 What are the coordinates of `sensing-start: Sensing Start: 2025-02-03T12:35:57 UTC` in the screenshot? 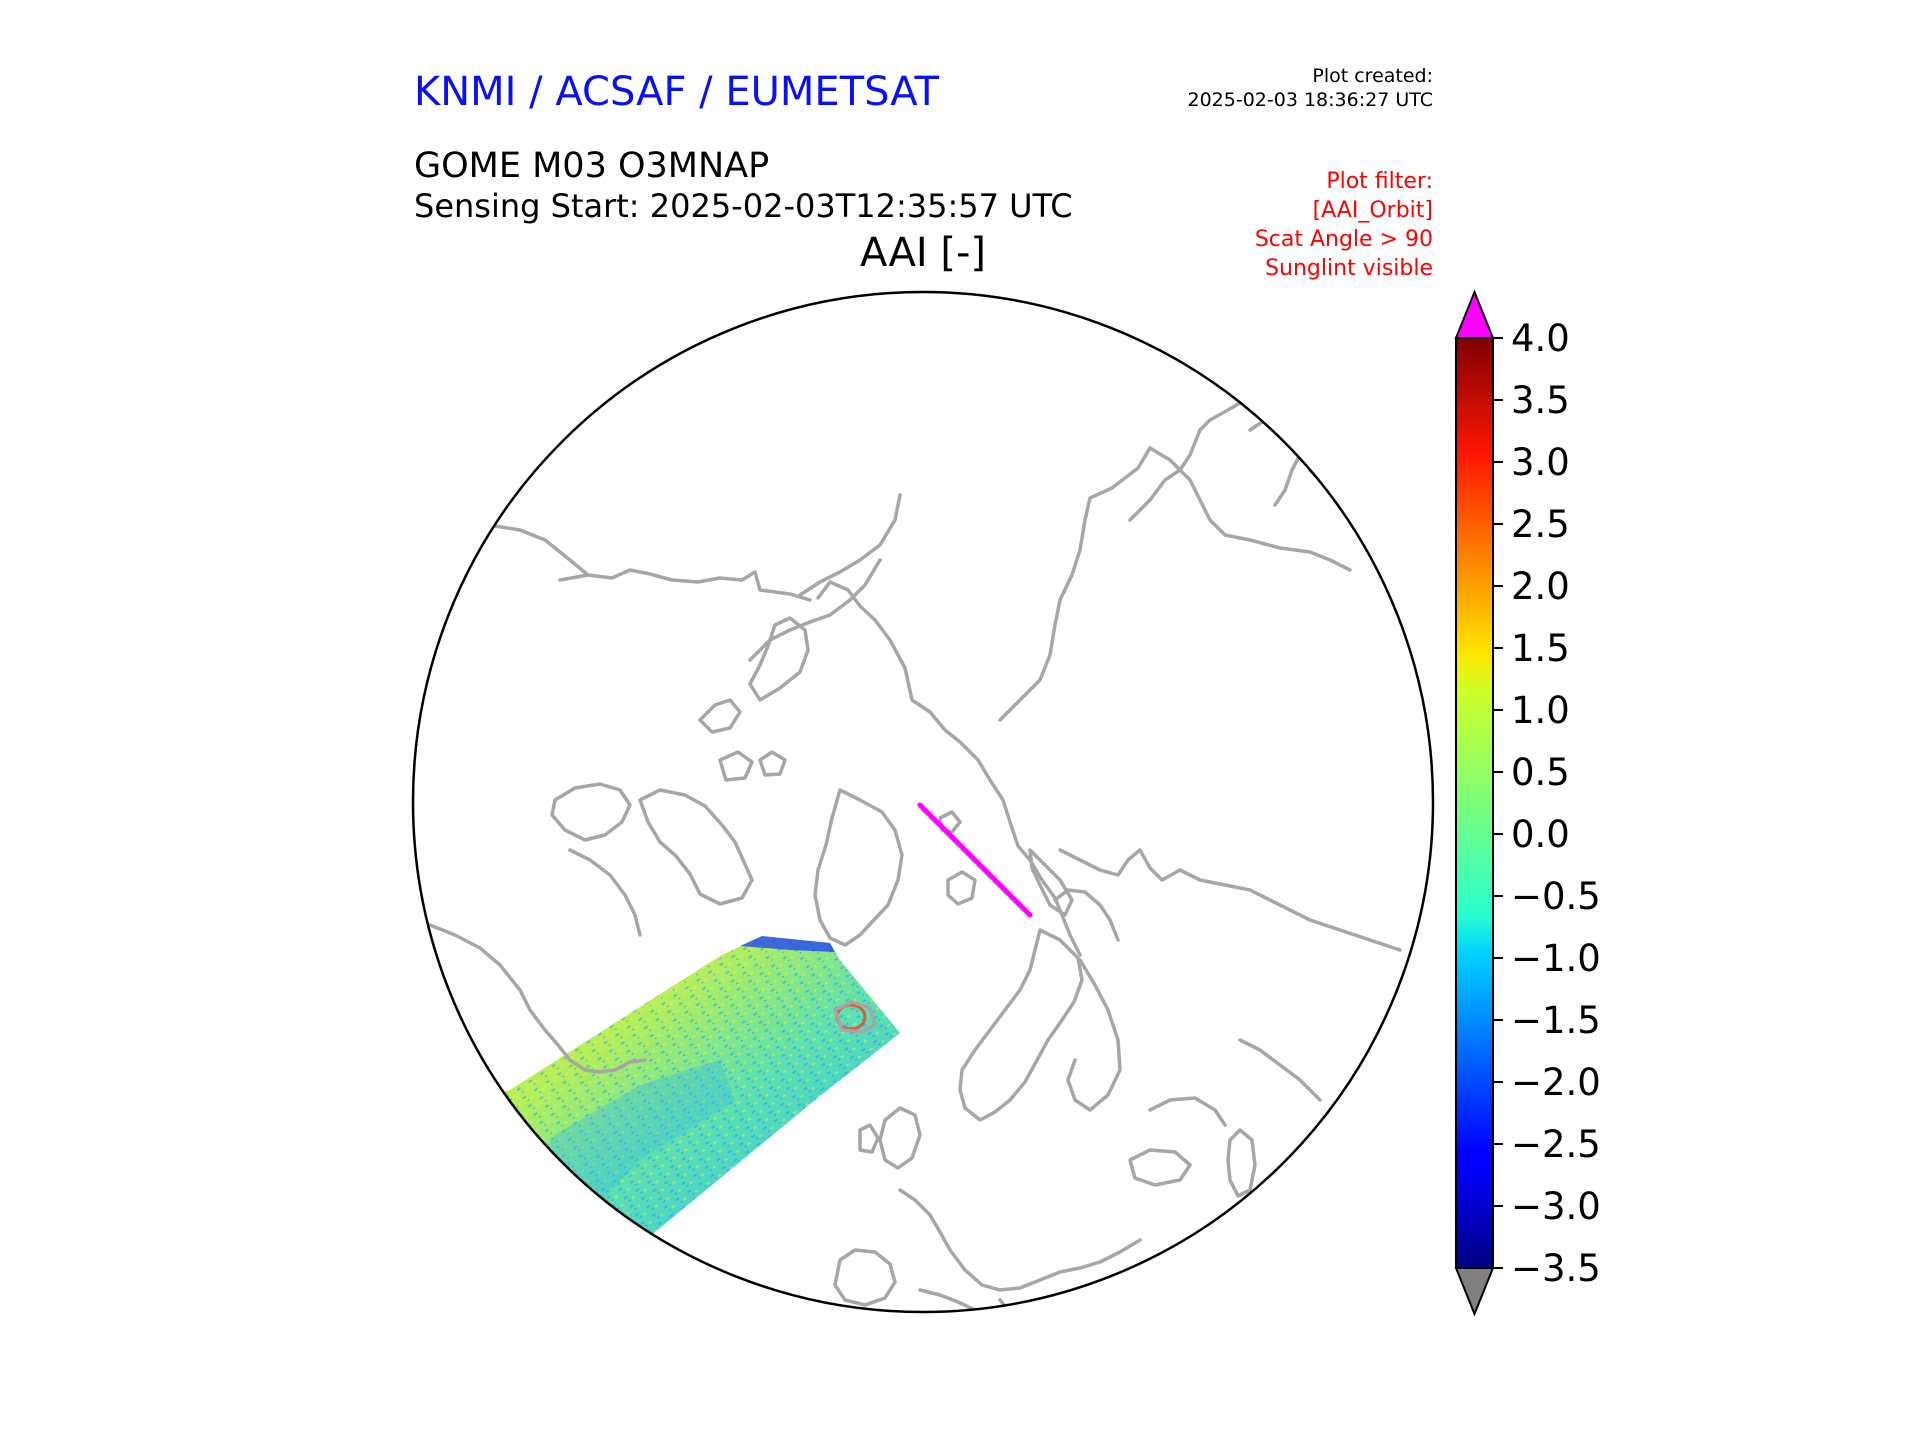 It's located at (743, 206).